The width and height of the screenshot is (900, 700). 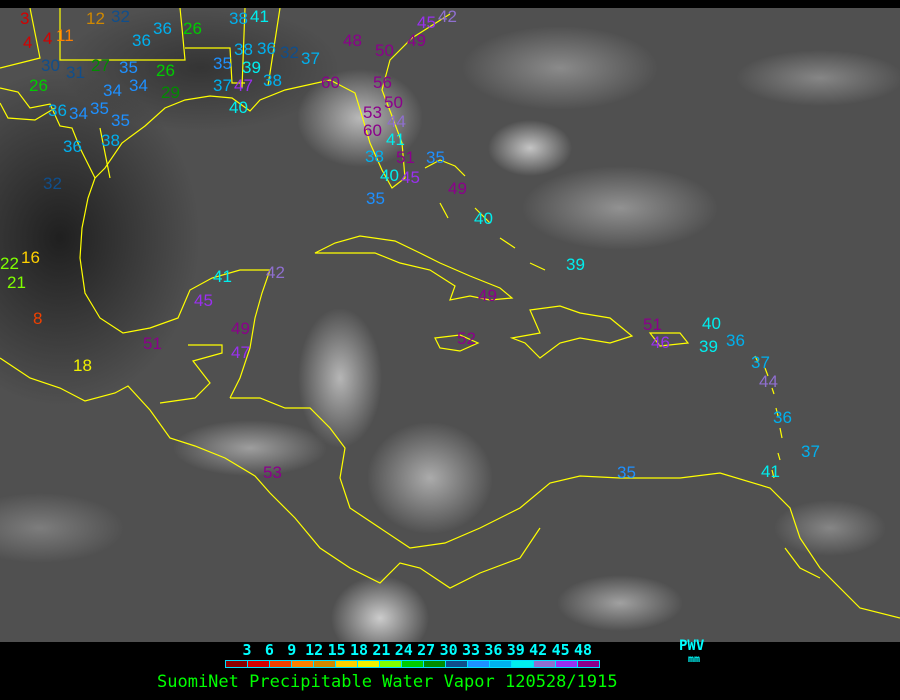 I want to click on legend-tick: 48, so click(x=583, y=650).